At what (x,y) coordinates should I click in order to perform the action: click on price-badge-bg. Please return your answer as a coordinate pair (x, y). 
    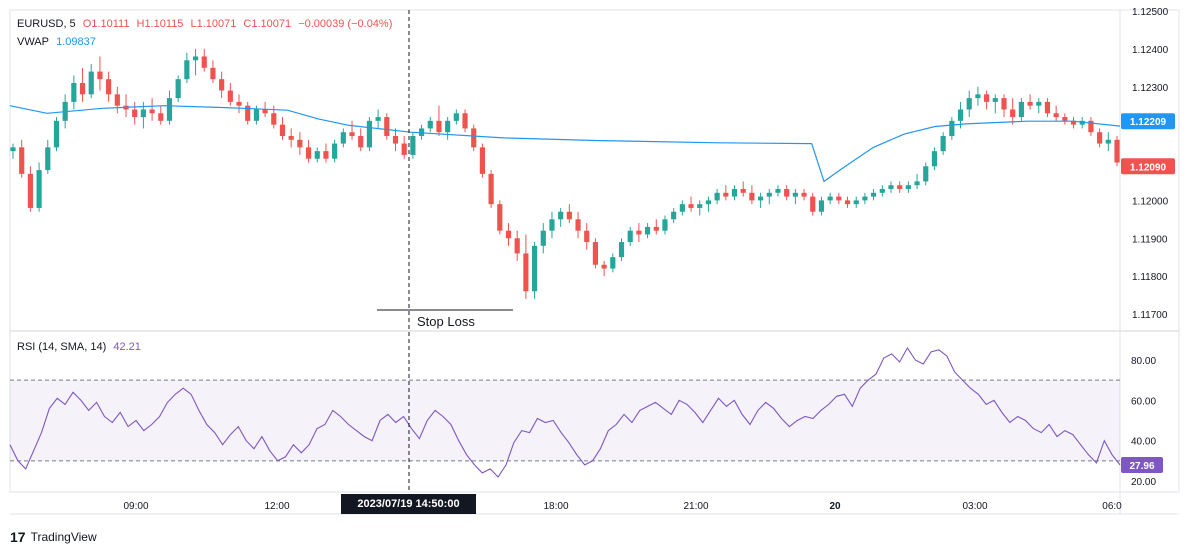
    Looking at the image, I should click on (1148, 166).